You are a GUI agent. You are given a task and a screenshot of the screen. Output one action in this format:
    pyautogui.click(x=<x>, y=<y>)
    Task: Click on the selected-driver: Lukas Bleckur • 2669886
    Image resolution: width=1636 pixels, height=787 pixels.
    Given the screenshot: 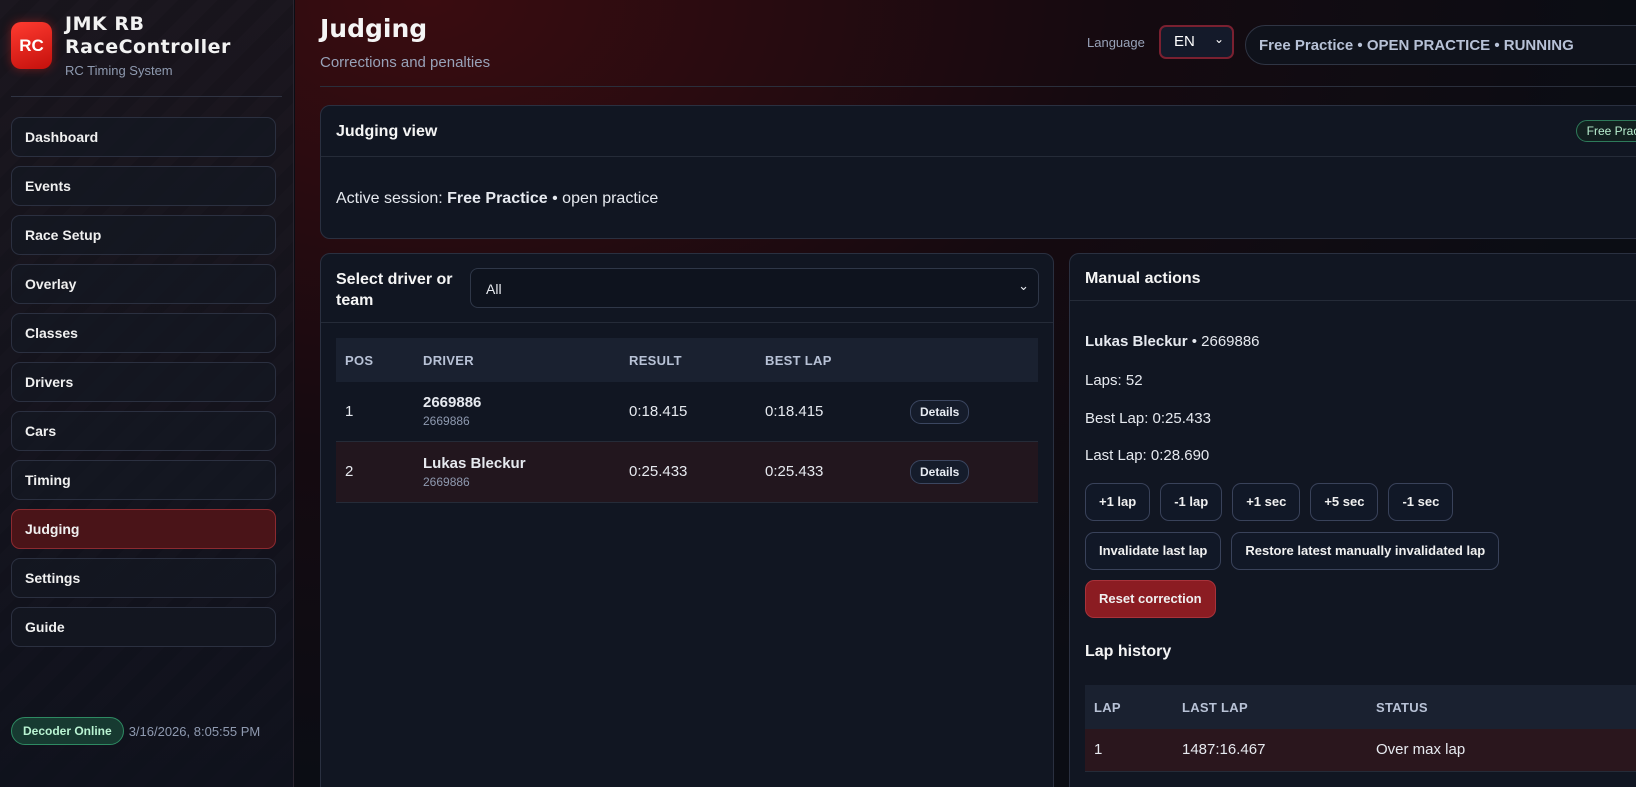 What is the action you would take?
    pyautogui.click(x=1172, y=341)
    